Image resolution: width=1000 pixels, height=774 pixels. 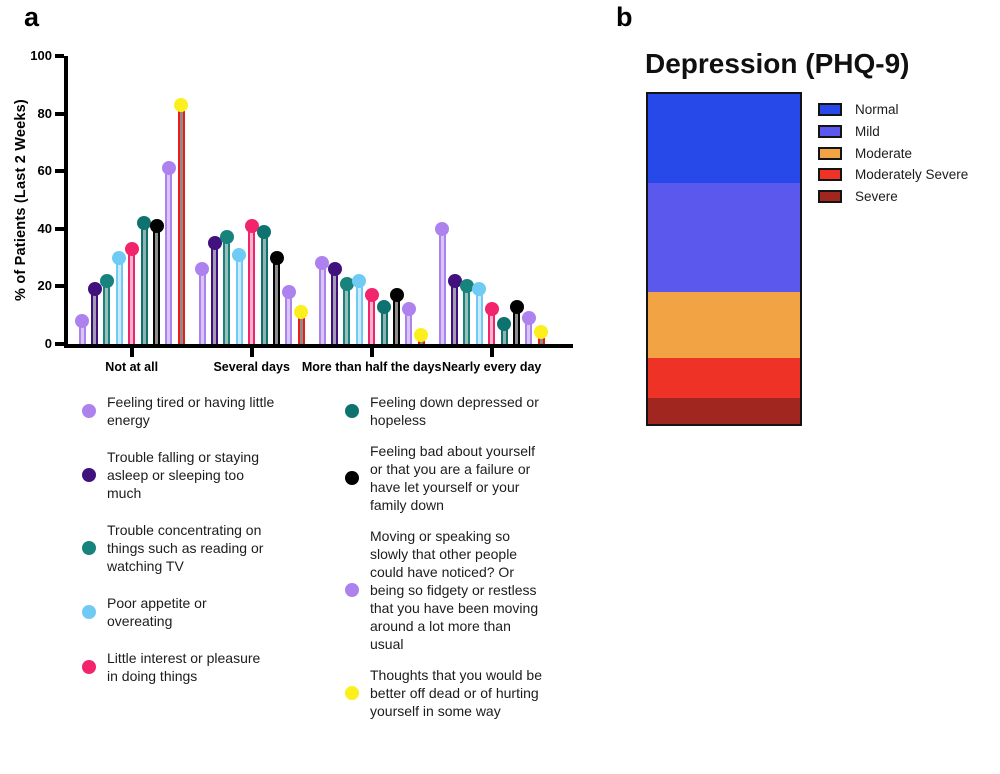 I want to click on x-axis-line, so click(x=318, y=346).